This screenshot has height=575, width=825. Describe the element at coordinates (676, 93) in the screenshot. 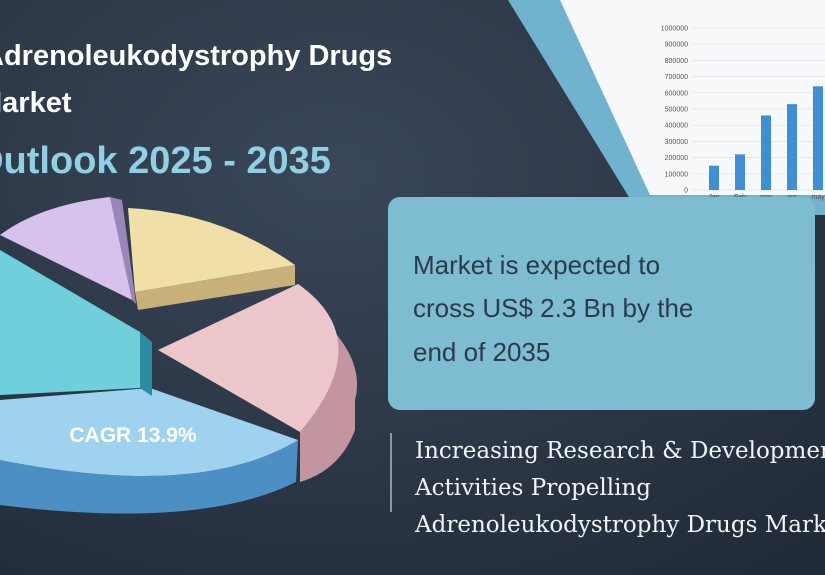

I see `y-tick-label: 600000` at that location.